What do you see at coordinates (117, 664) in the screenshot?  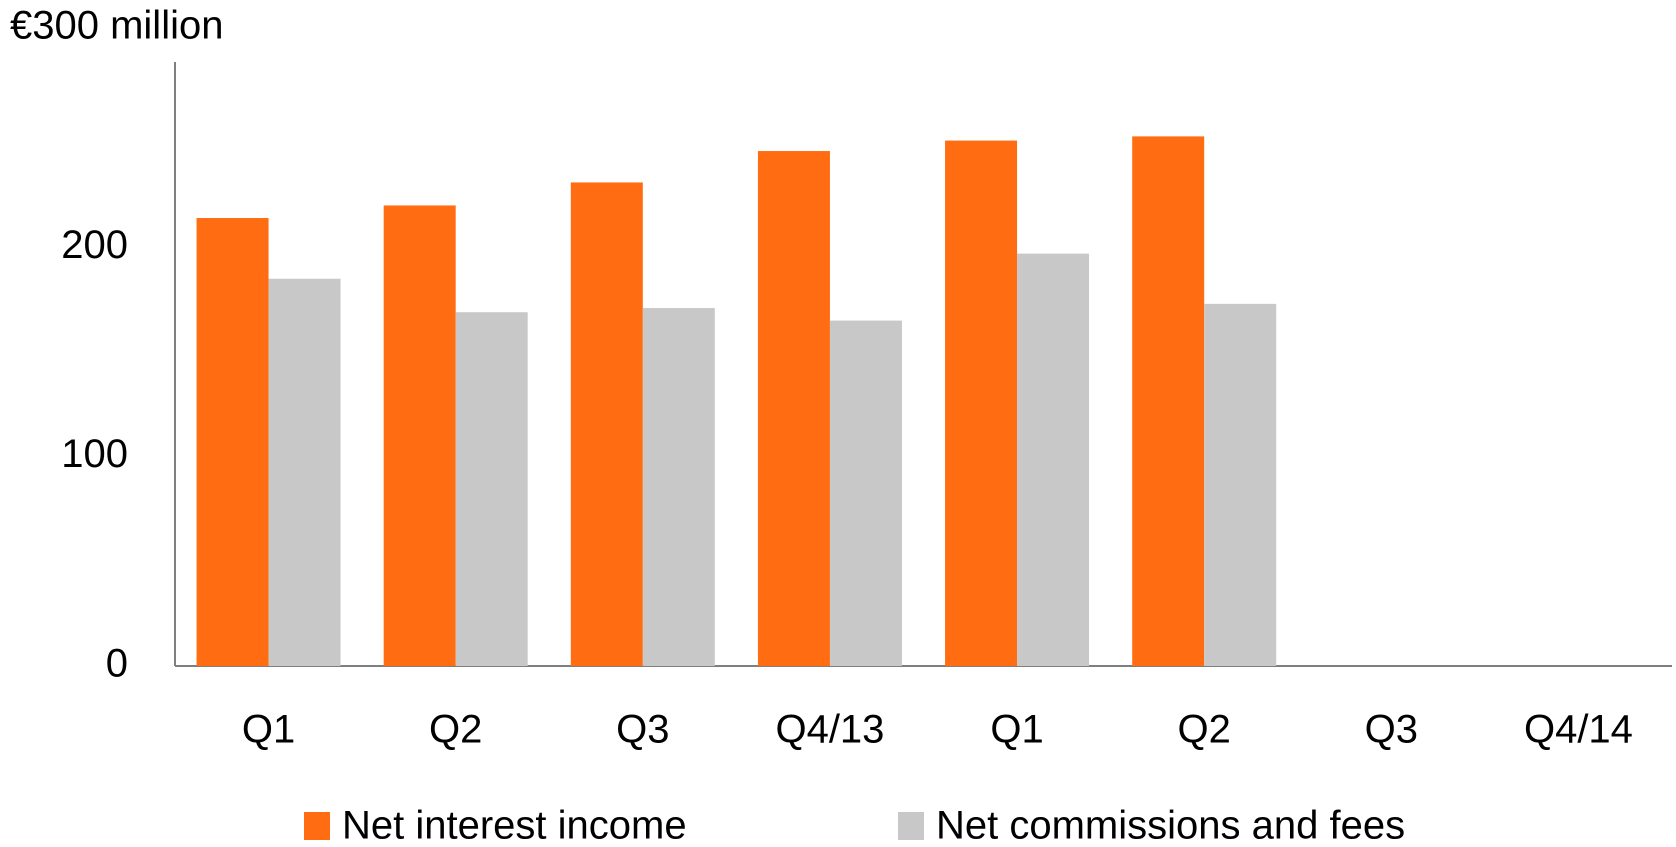 I see `y-tick-label: 0` at bounding box center [117, 664].